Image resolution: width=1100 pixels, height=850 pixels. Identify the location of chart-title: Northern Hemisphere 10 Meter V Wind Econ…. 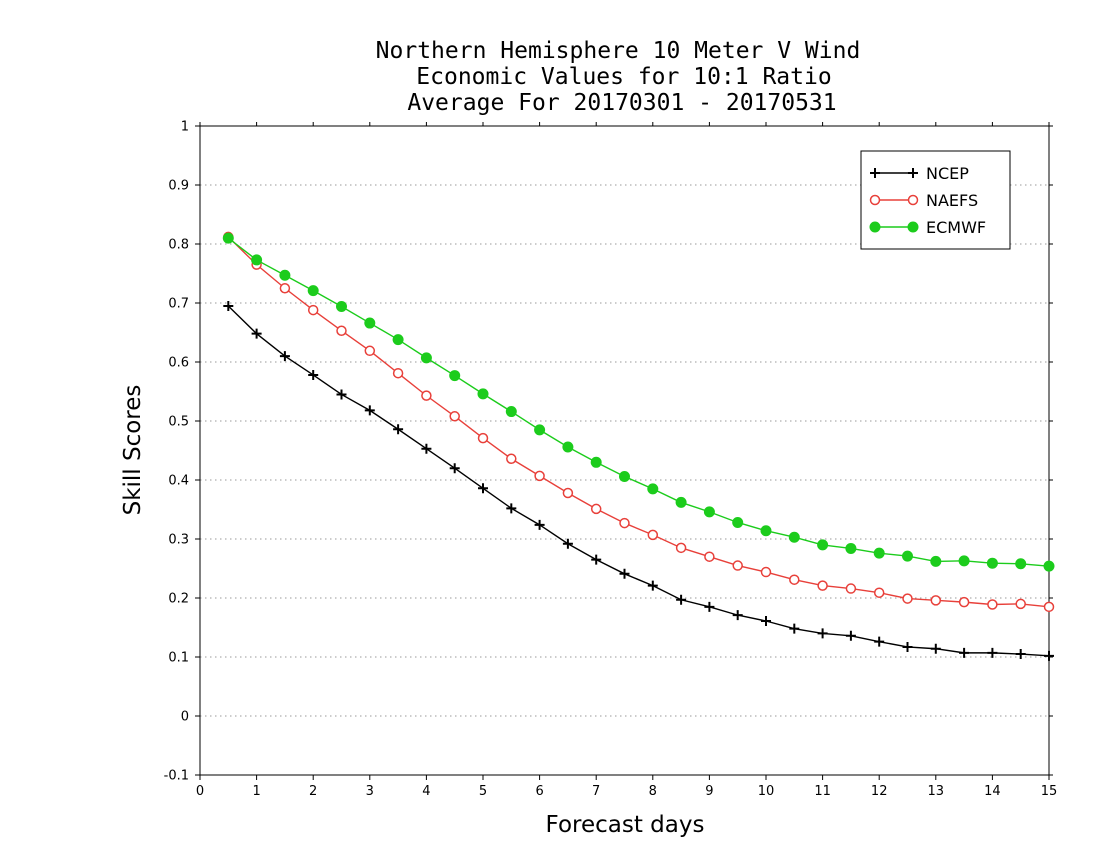
(618, 77).